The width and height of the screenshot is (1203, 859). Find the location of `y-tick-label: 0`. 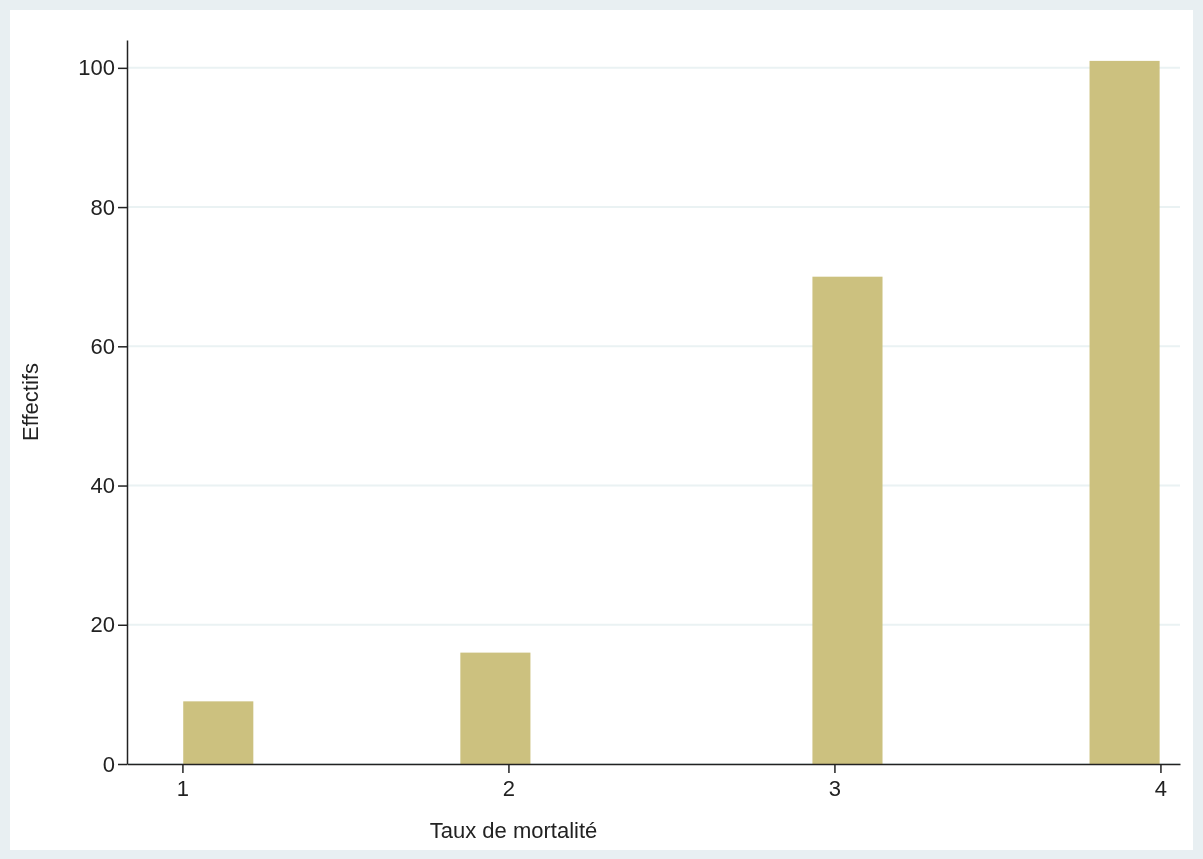

y-tick-label: 0 is located at coordinates (108, 764).